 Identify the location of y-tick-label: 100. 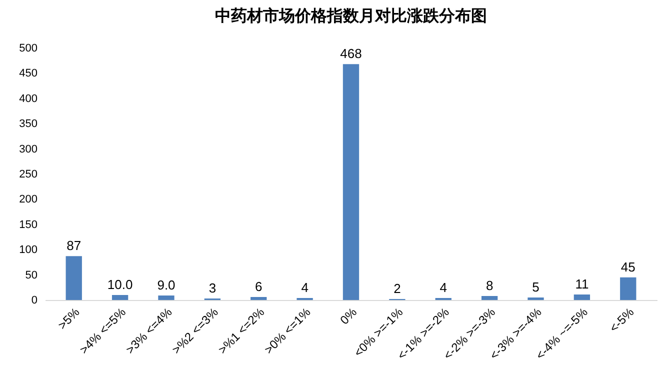
(28, 250).